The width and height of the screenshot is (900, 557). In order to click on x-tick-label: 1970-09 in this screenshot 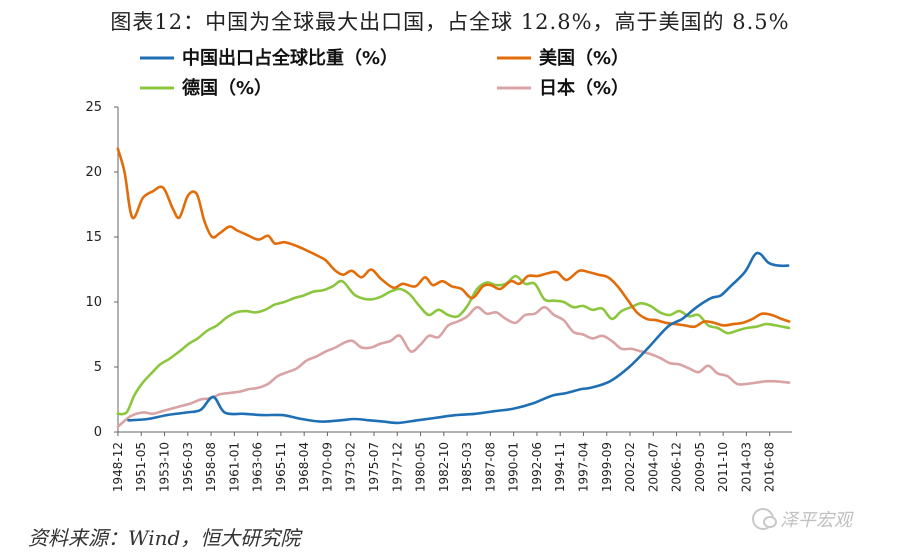, I will do `click(327, 467)`.